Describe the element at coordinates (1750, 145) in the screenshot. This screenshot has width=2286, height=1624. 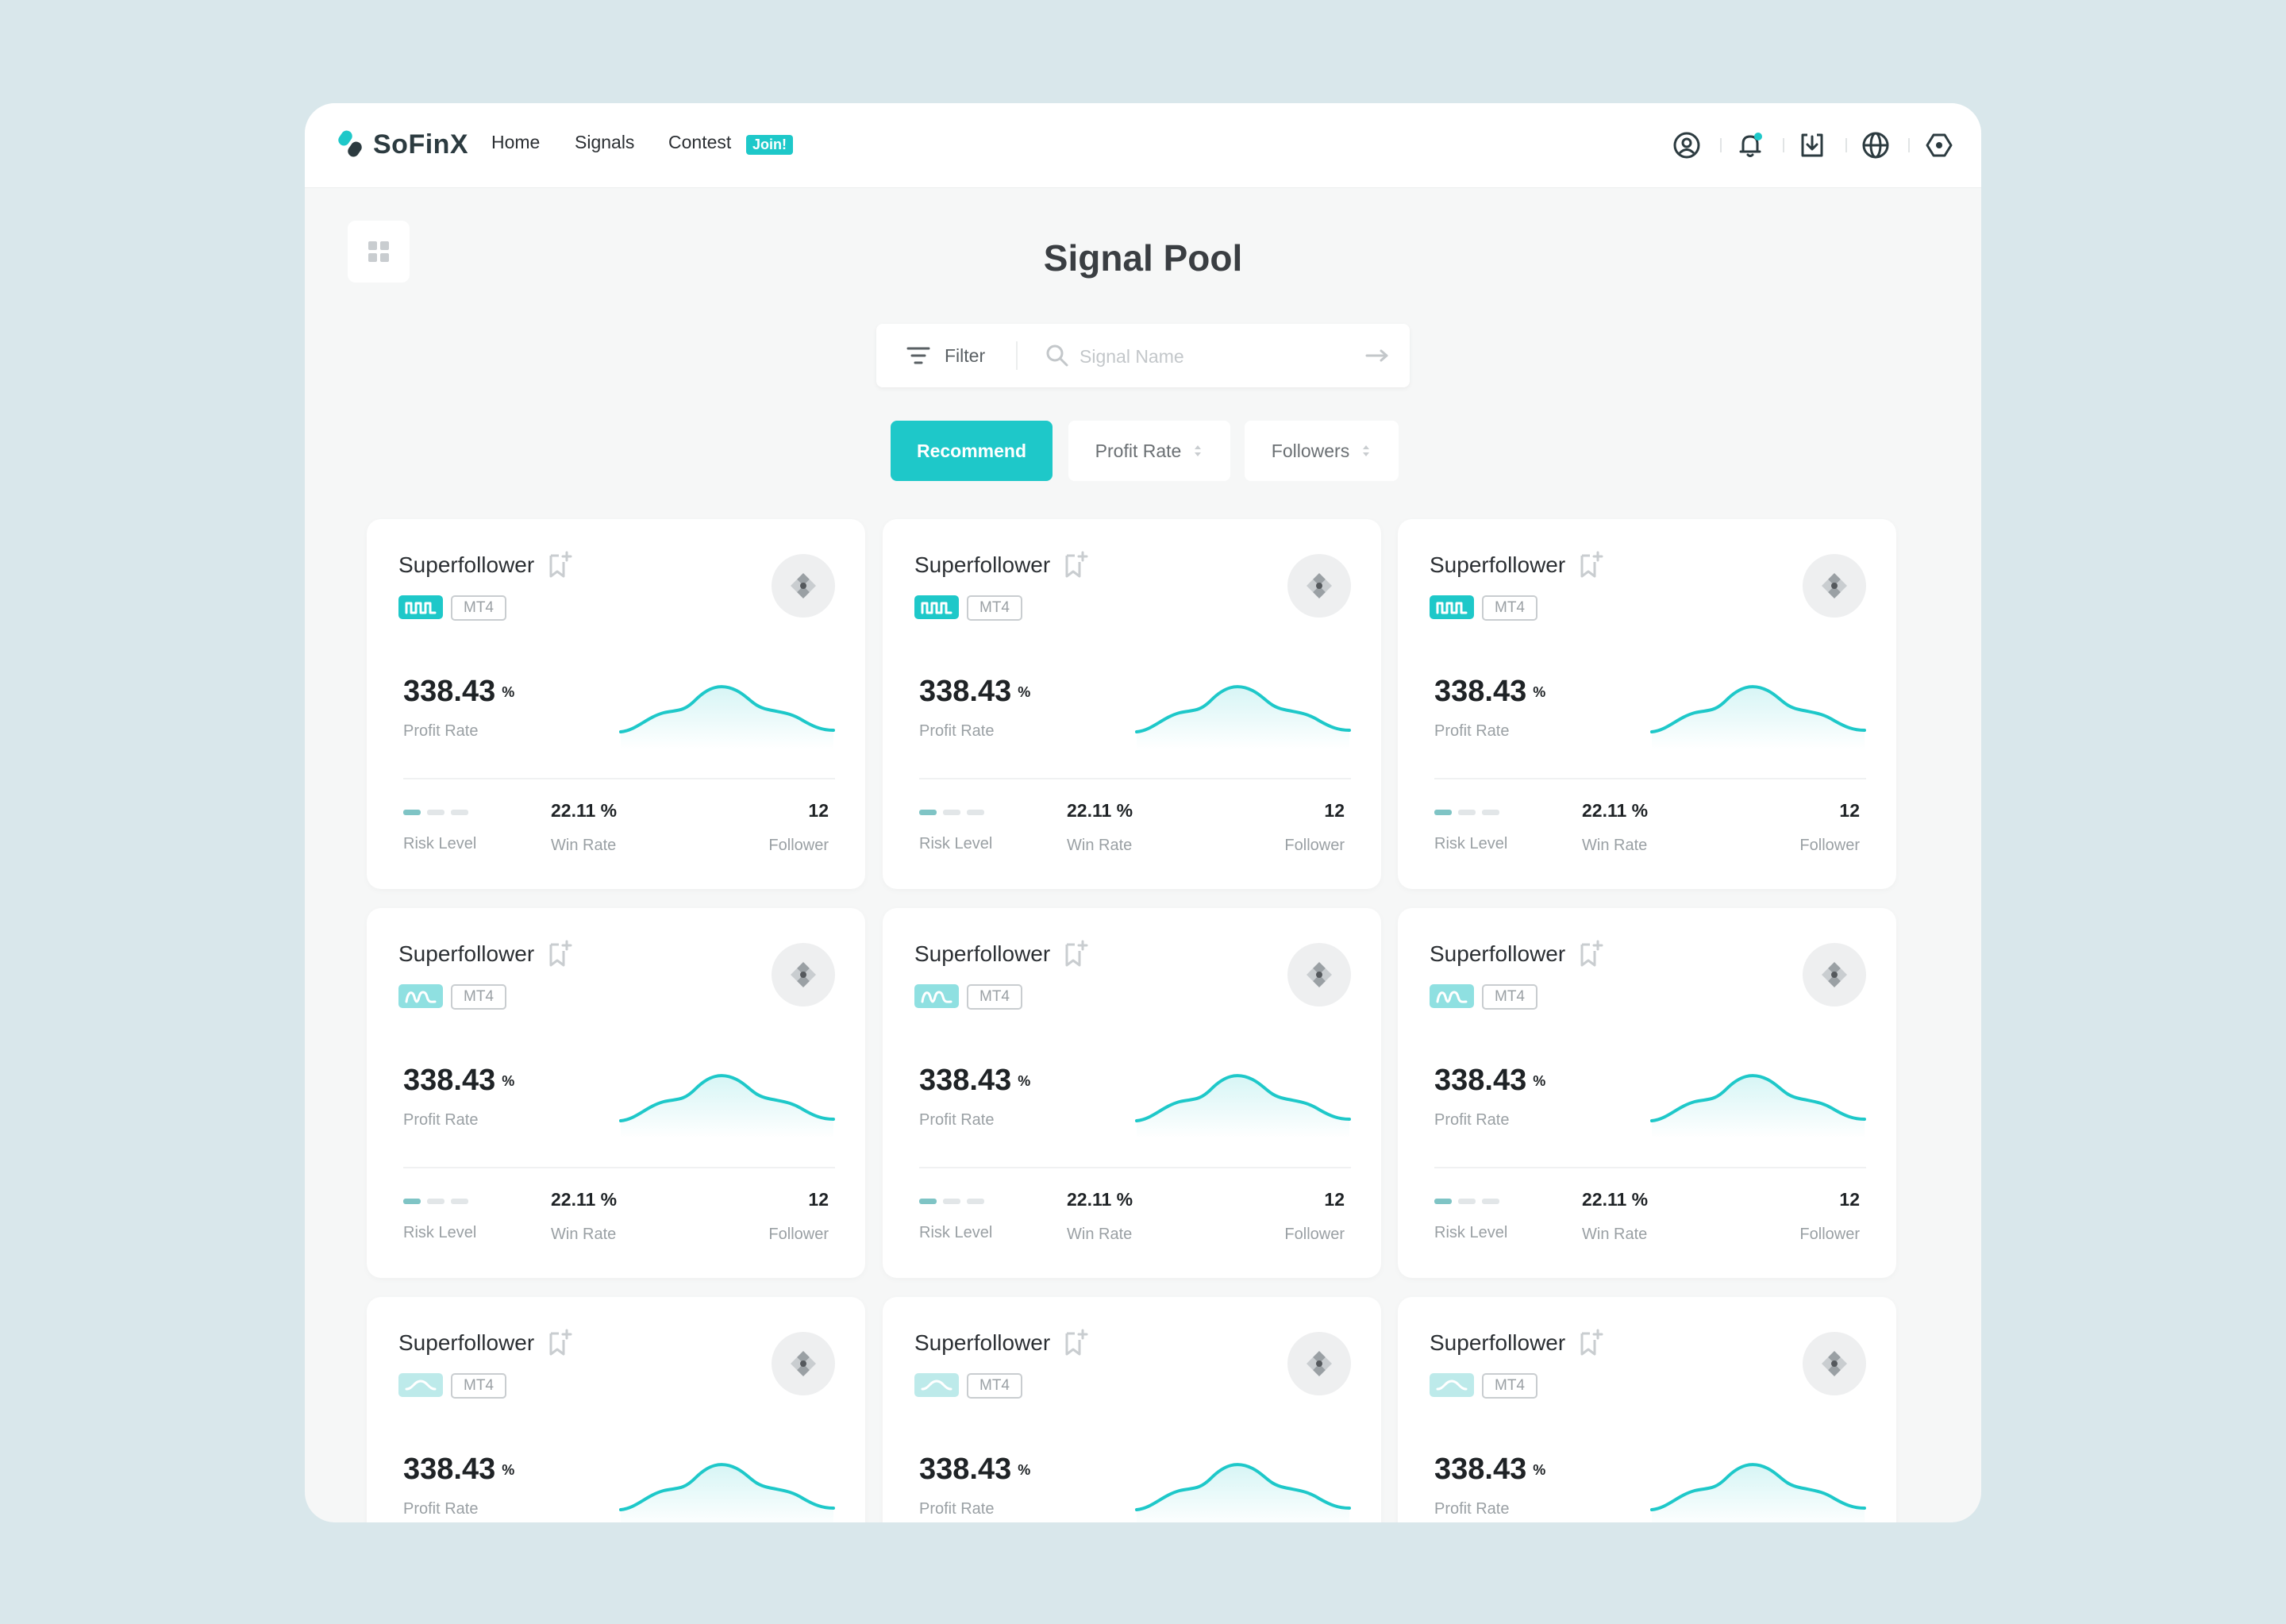
I see `bell-icon` at that location.